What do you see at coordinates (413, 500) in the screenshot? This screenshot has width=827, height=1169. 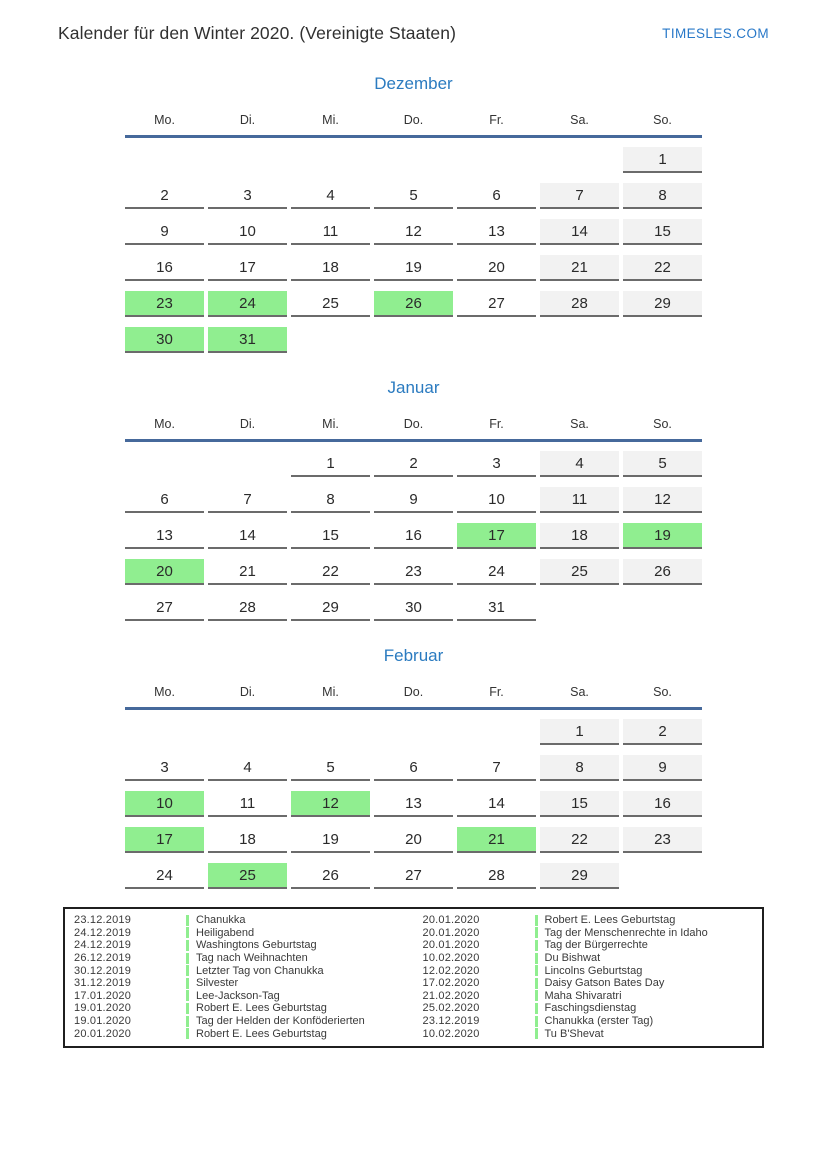 I see `day-cell: 9` at bounding box center [413, 500].